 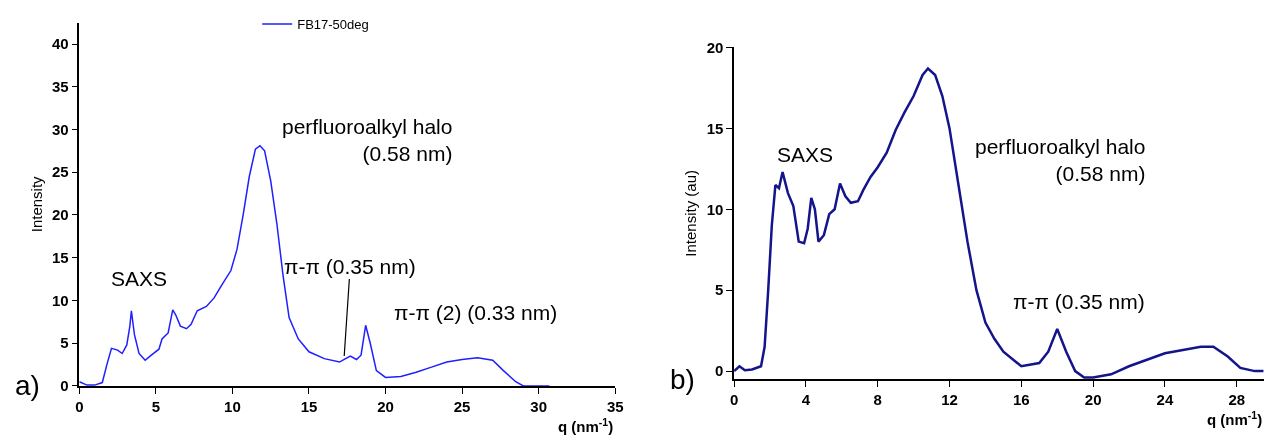 What do you see at coordinates (615, 406) in the screenshot?
I see `x-tick-label: 35` at bounding box center [615, 406].